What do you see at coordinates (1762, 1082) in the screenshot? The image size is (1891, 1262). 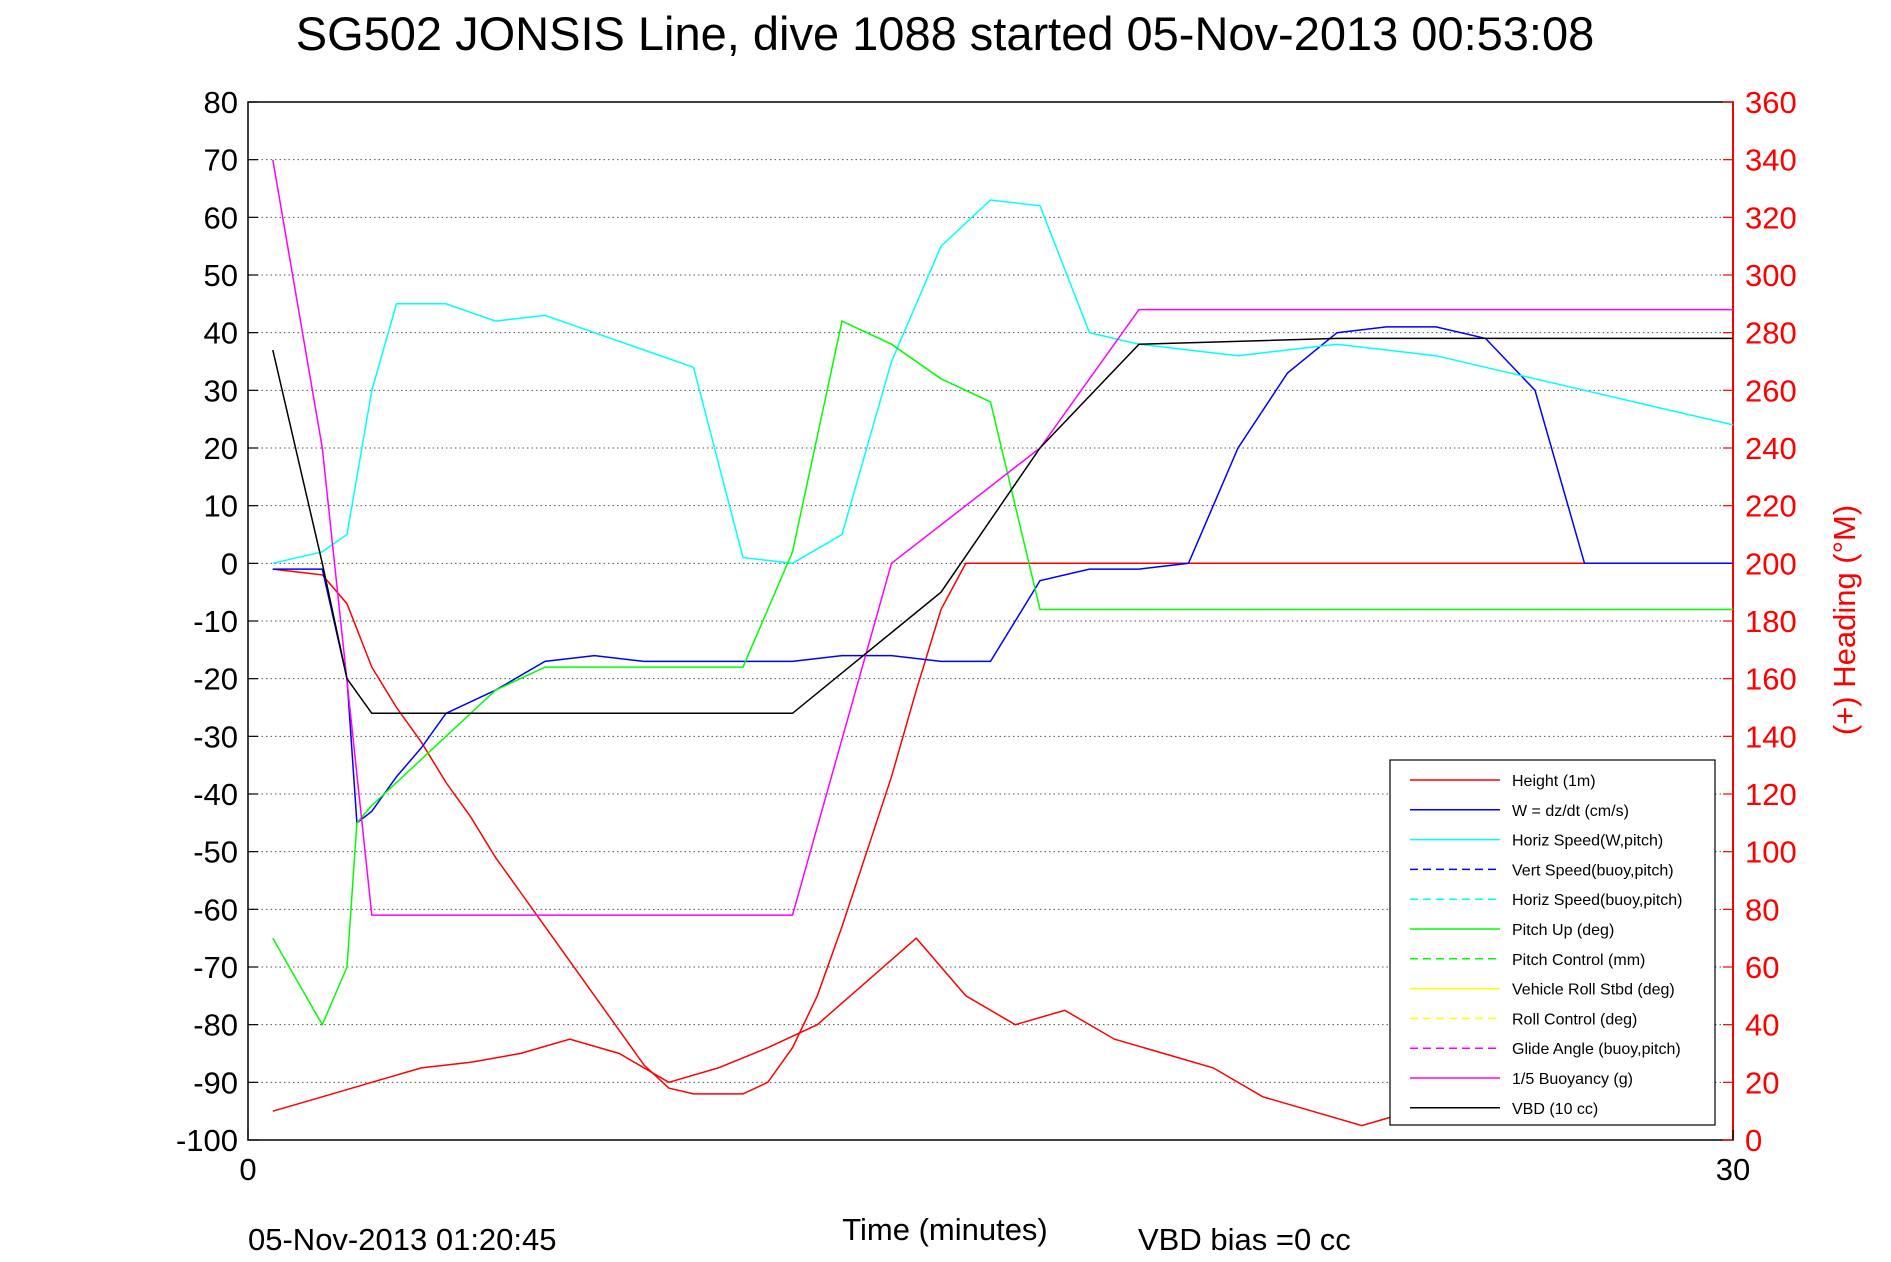 I see `right-tick-label: 20` at bounding box center [1762, 1082].